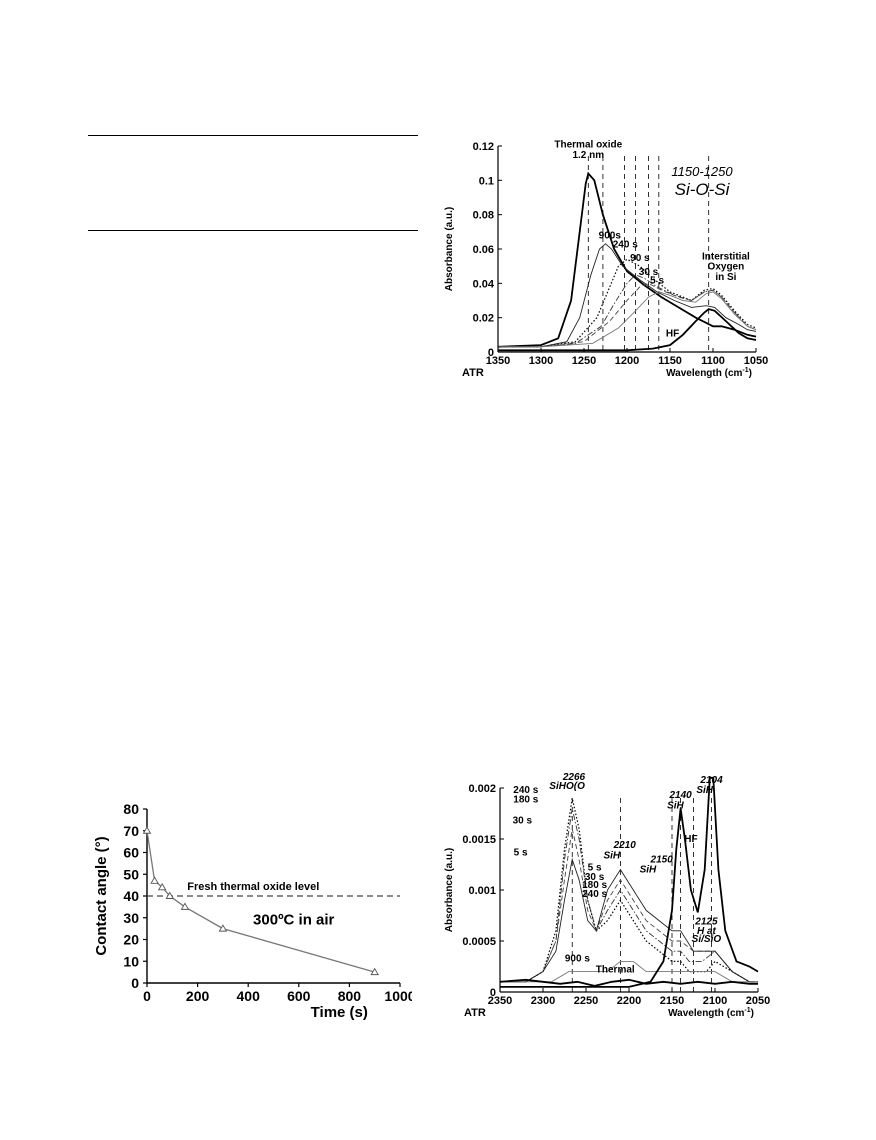 The height and width of the screenshot is (1140, 876). What do you see at coordinates (726, 267) in the screenshot?
I see `chart1-annotation-9: Oxygen` at bounding box center [726, 267].